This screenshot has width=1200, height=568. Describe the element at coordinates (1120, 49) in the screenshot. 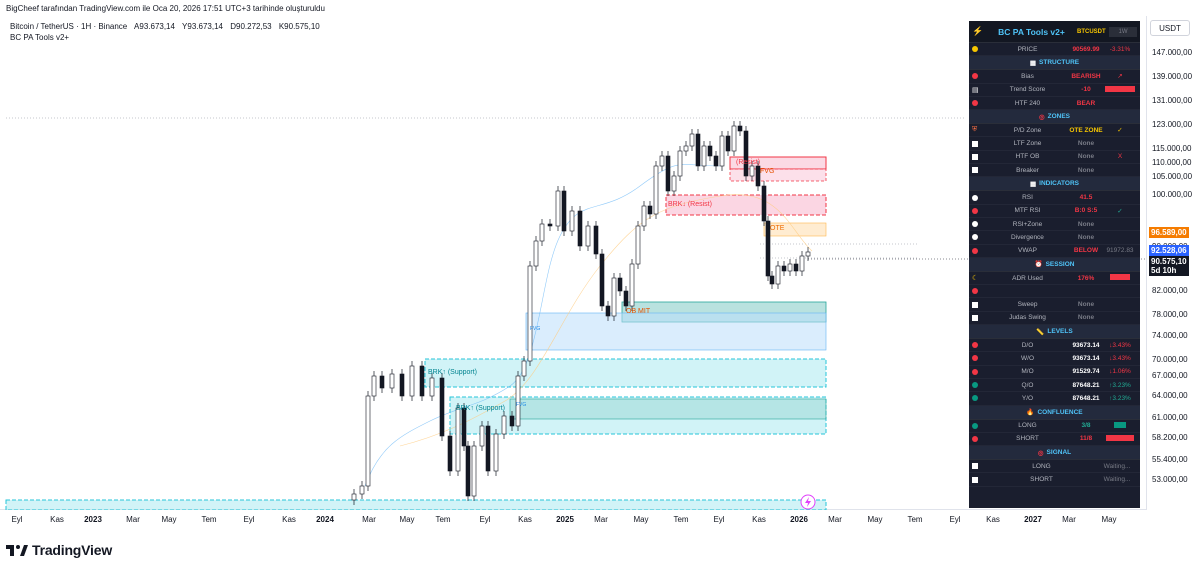

I see `price-change: -3.31%` at that location.